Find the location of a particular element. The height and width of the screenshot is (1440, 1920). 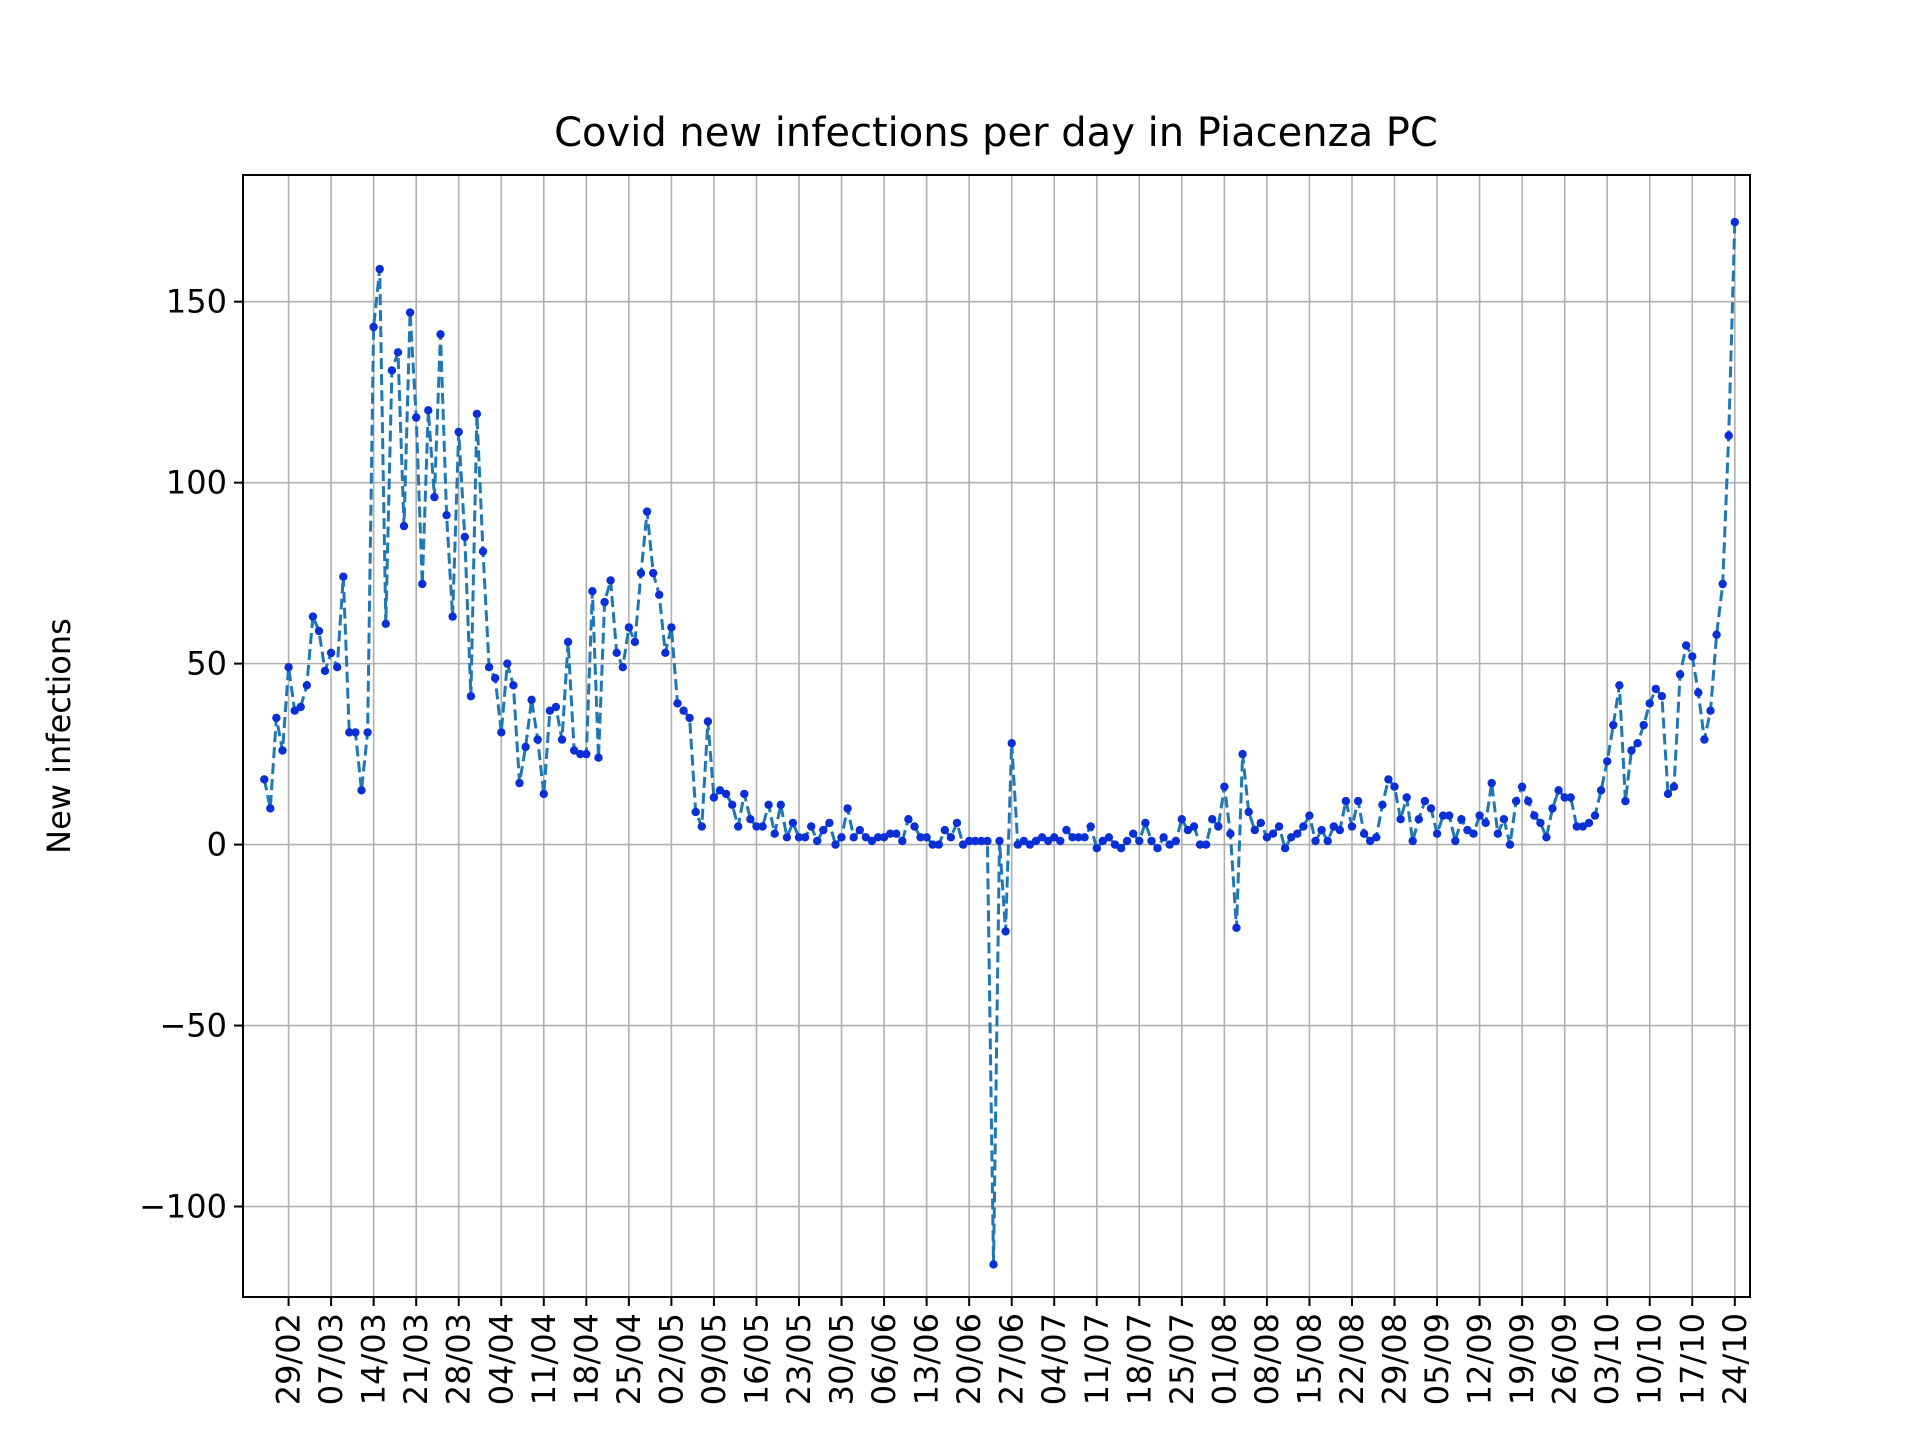

x-tick-label: 19/09 is located at coordinates (1522, 1359).